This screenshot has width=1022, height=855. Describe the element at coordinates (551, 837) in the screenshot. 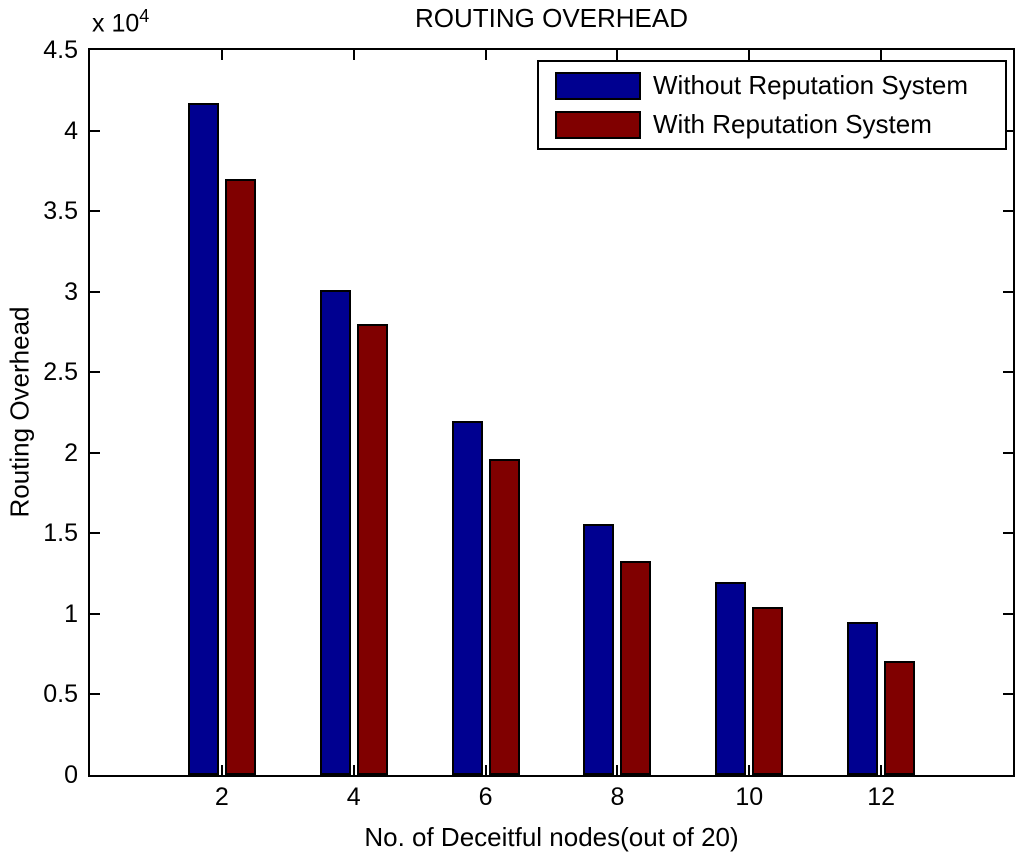

I see `x-axis-label: No. of Deceitful nodes(out of 20)` at that location.